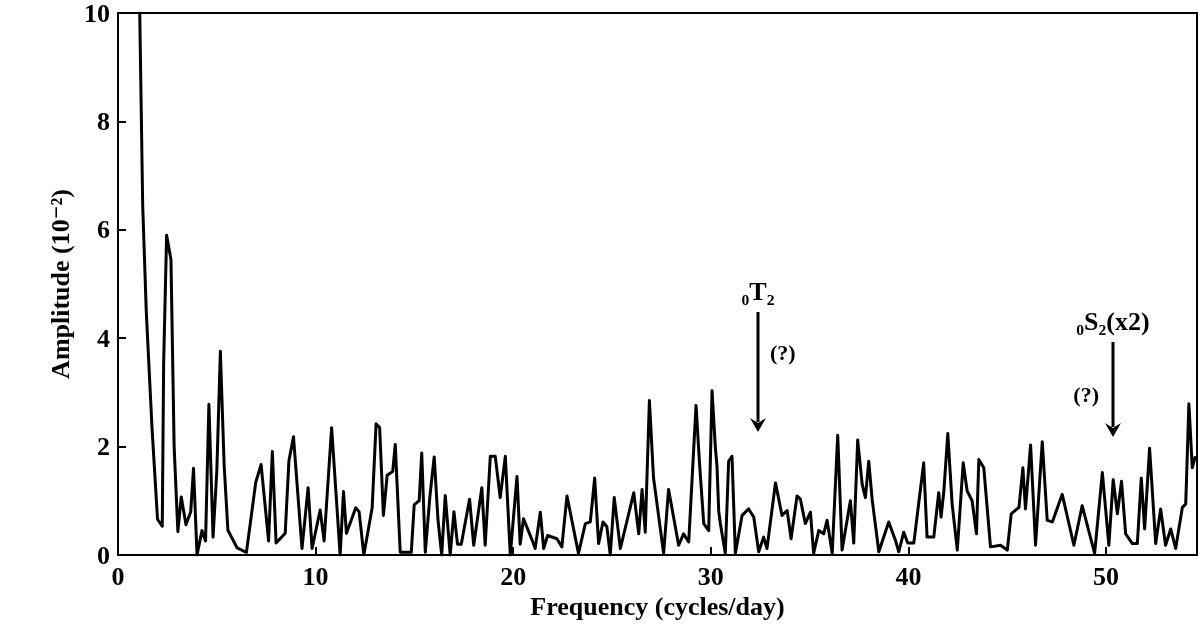  I want to click on x-axis-title: Frequency (cycles/day), so click(657, 607).